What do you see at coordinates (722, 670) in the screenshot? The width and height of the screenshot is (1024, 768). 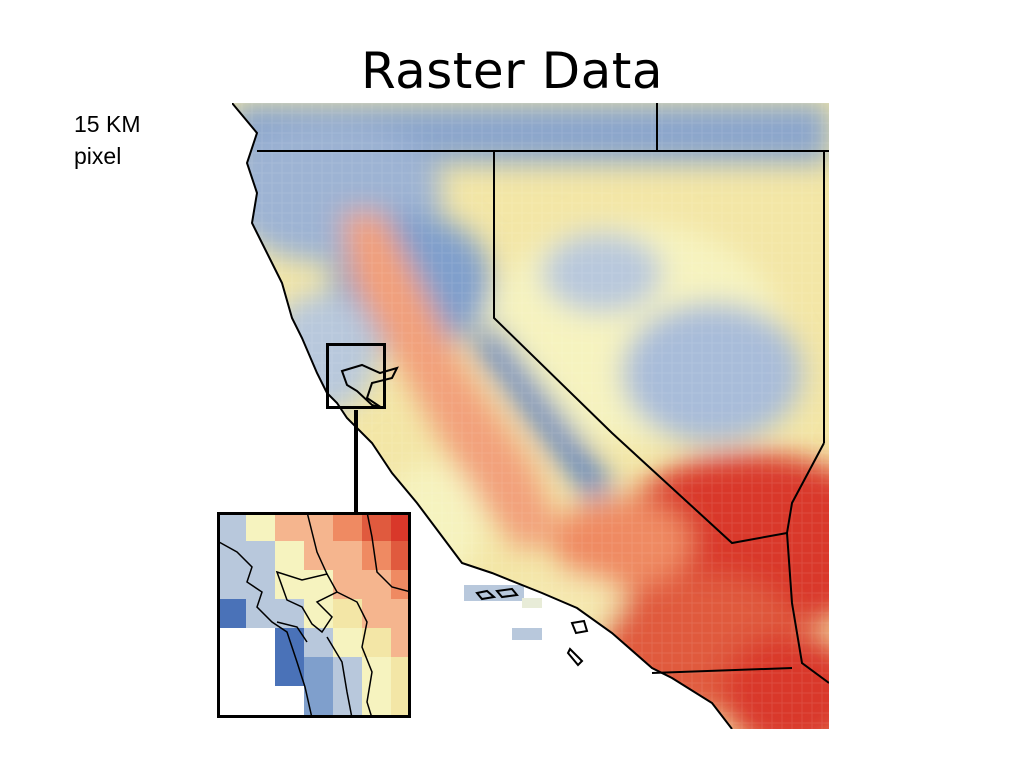 I see `state-border-mexico` at bounding box center [722, 670].